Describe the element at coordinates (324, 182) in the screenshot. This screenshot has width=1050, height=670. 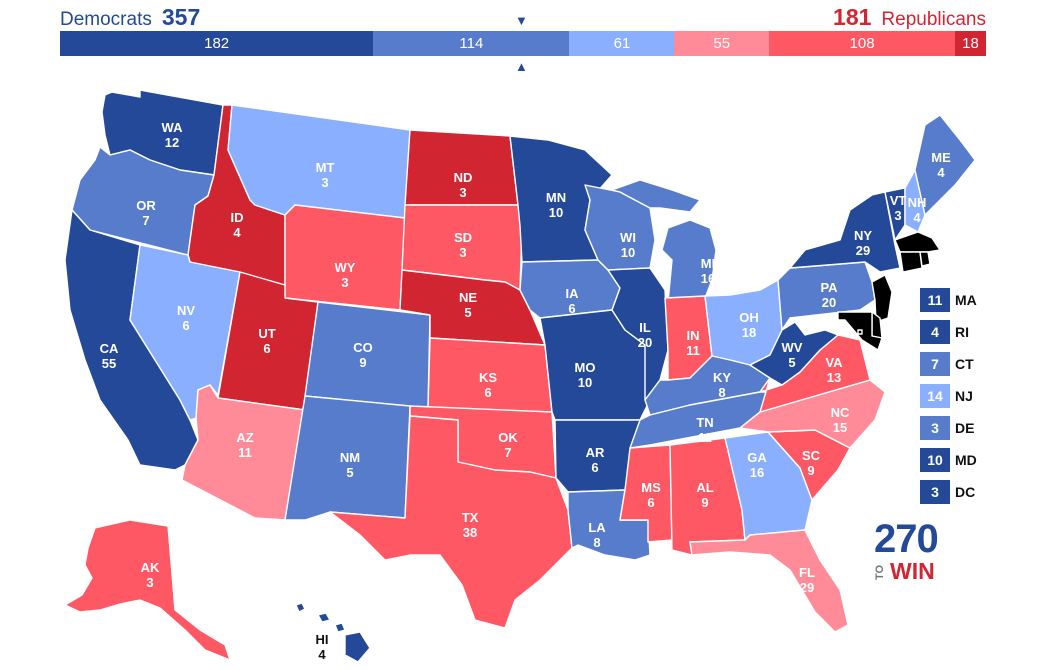
I see `state-ev-mt: 3` at that location.